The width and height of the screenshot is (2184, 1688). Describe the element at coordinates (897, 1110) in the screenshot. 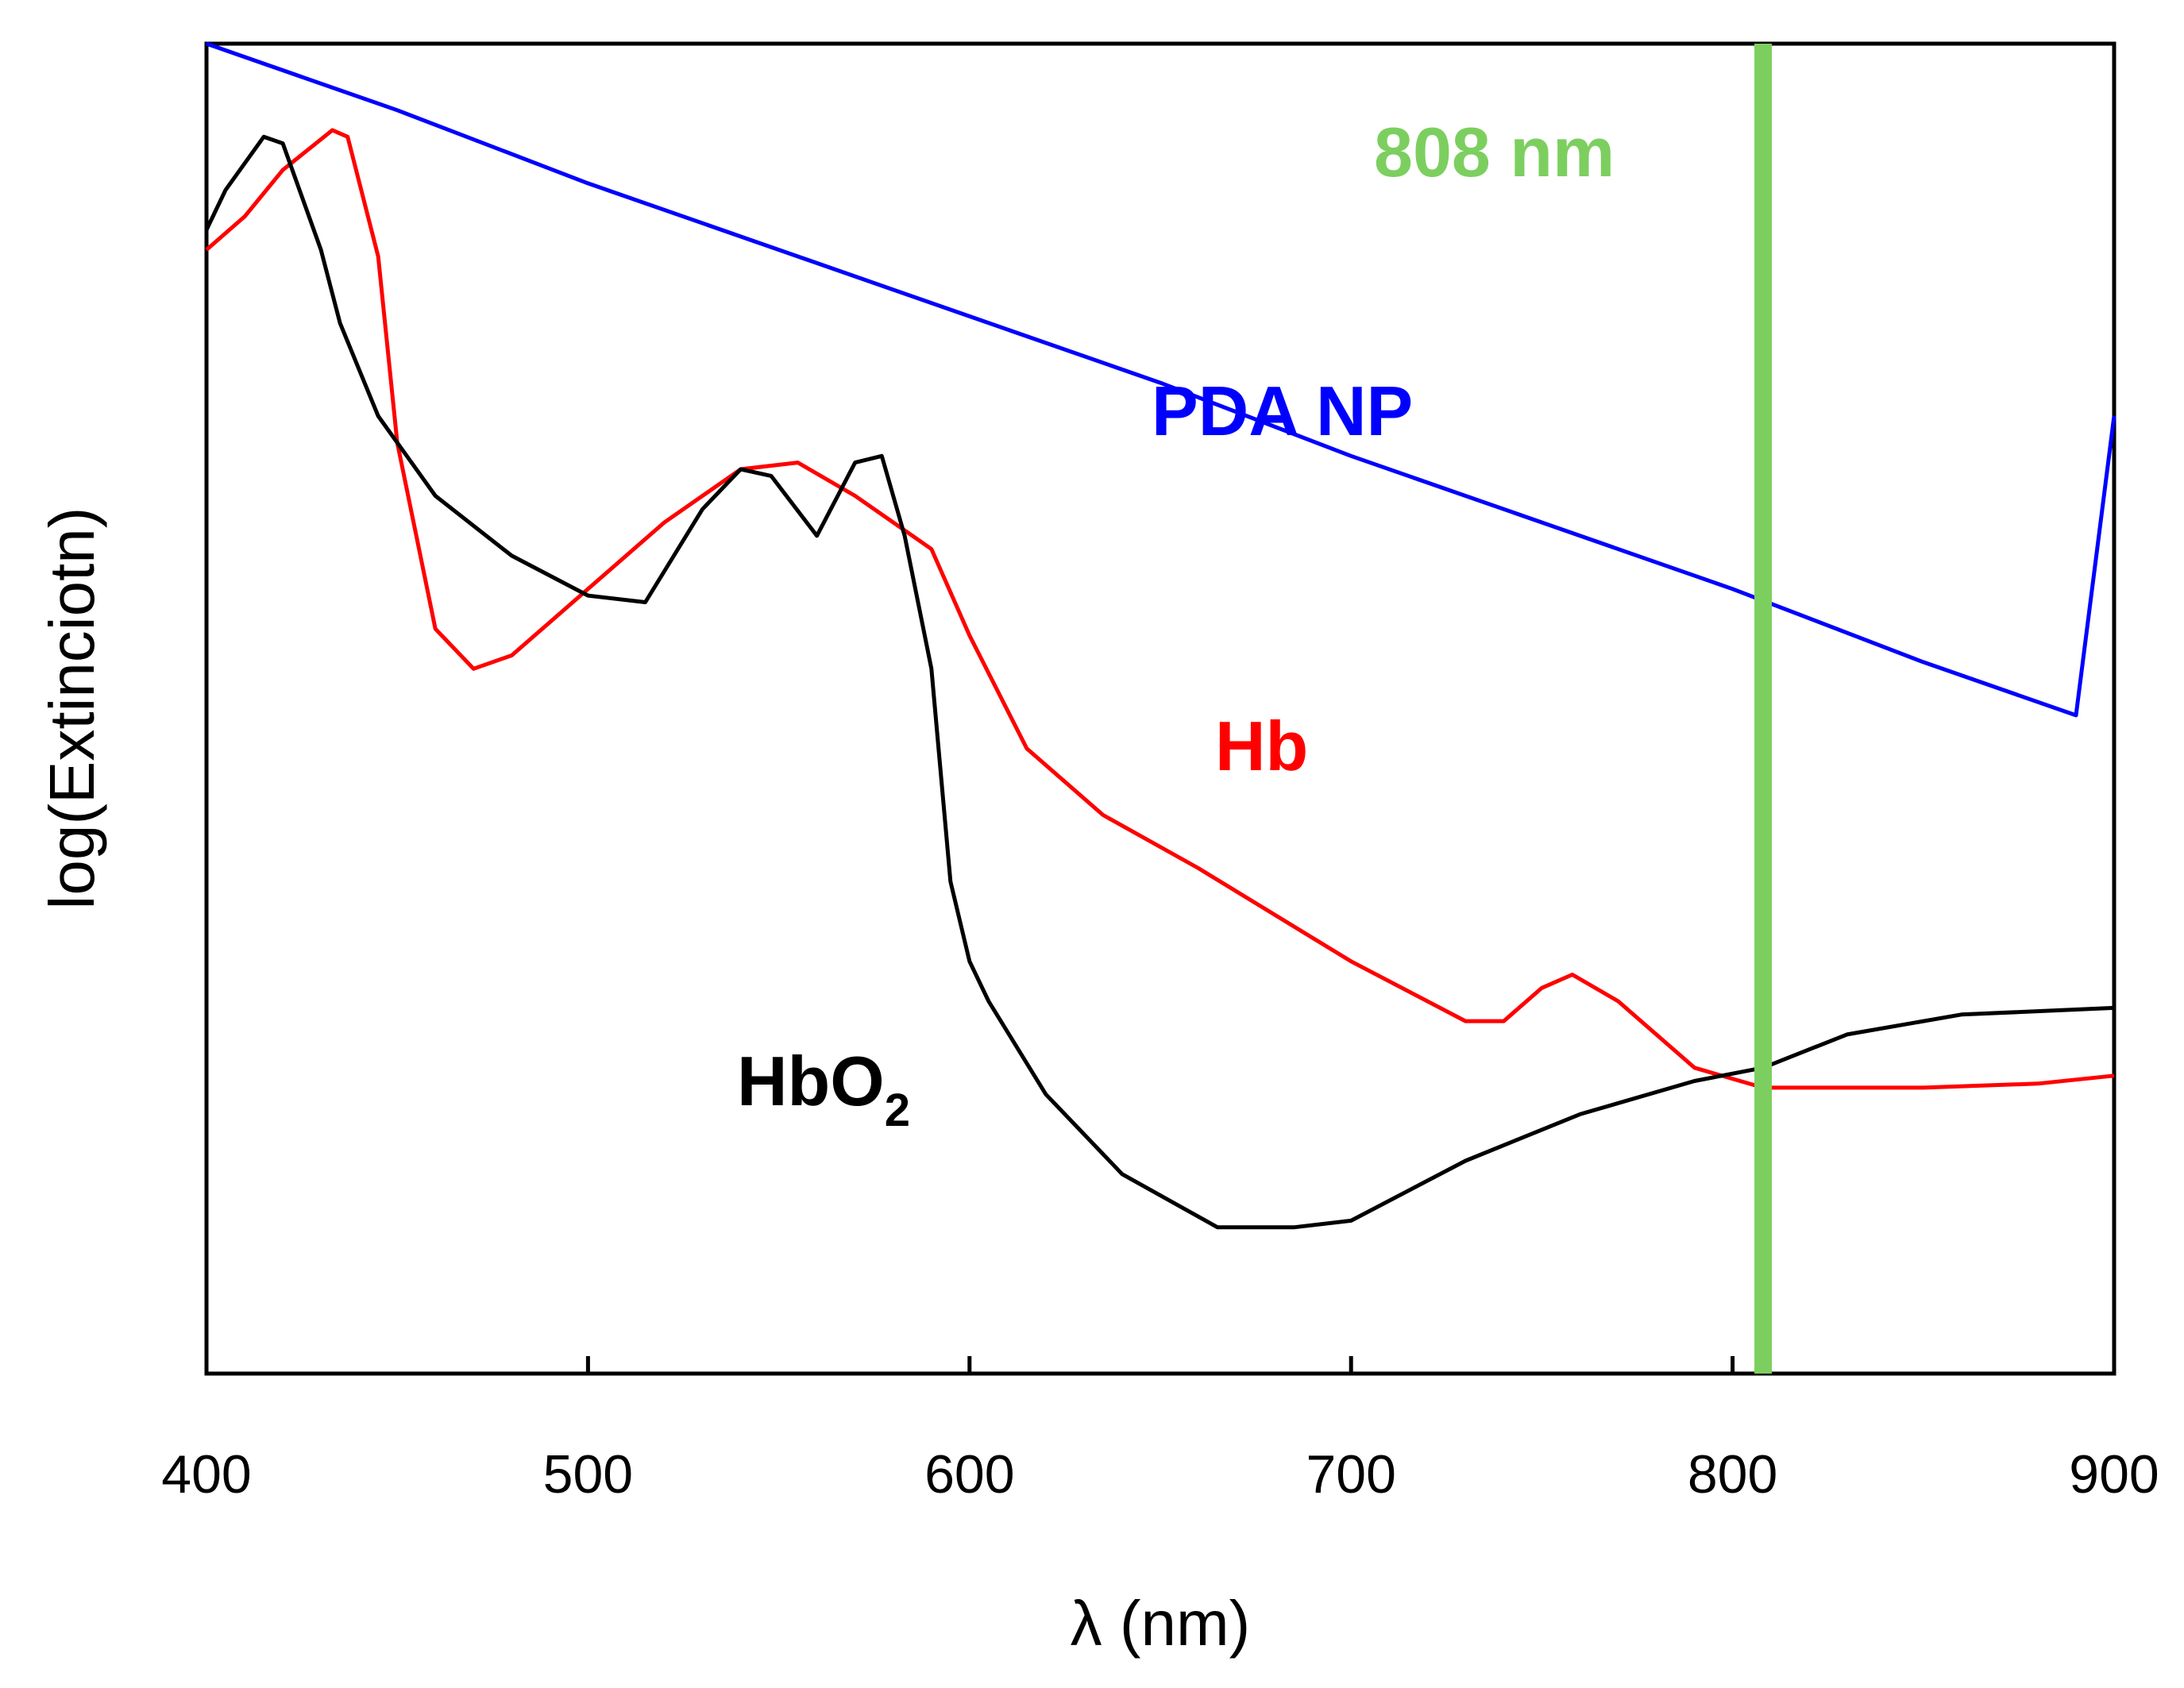

I see `series-label-hbo2-subscript: 2` at that location.